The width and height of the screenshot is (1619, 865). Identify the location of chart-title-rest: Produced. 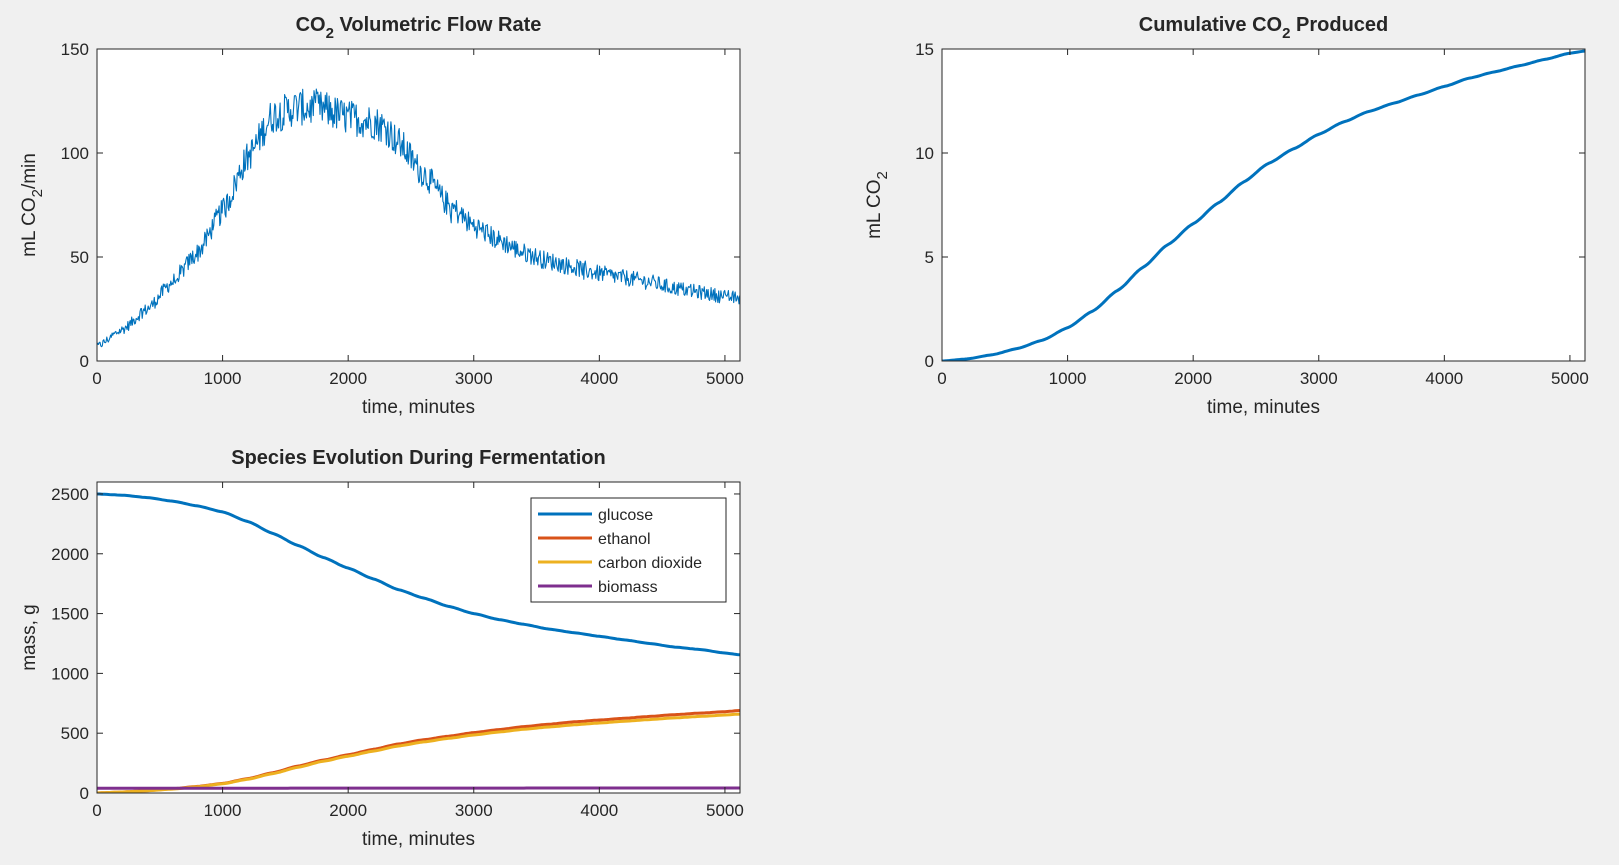
(1339, 25).